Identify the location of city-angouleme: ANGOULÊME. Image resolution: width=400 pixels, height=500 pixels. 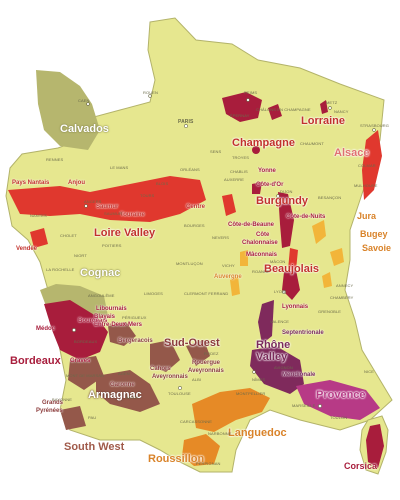
(101, 295).